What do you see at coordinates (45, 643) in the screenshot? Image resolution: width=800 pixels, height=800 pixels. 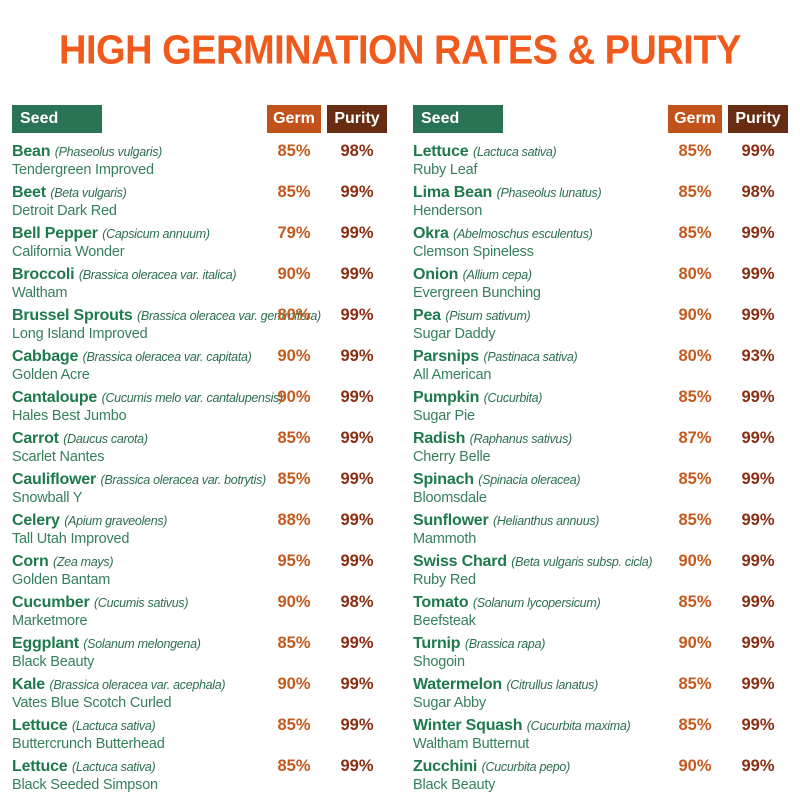 I see `seed-name: Eggplant` at bounding box center [45, 643].